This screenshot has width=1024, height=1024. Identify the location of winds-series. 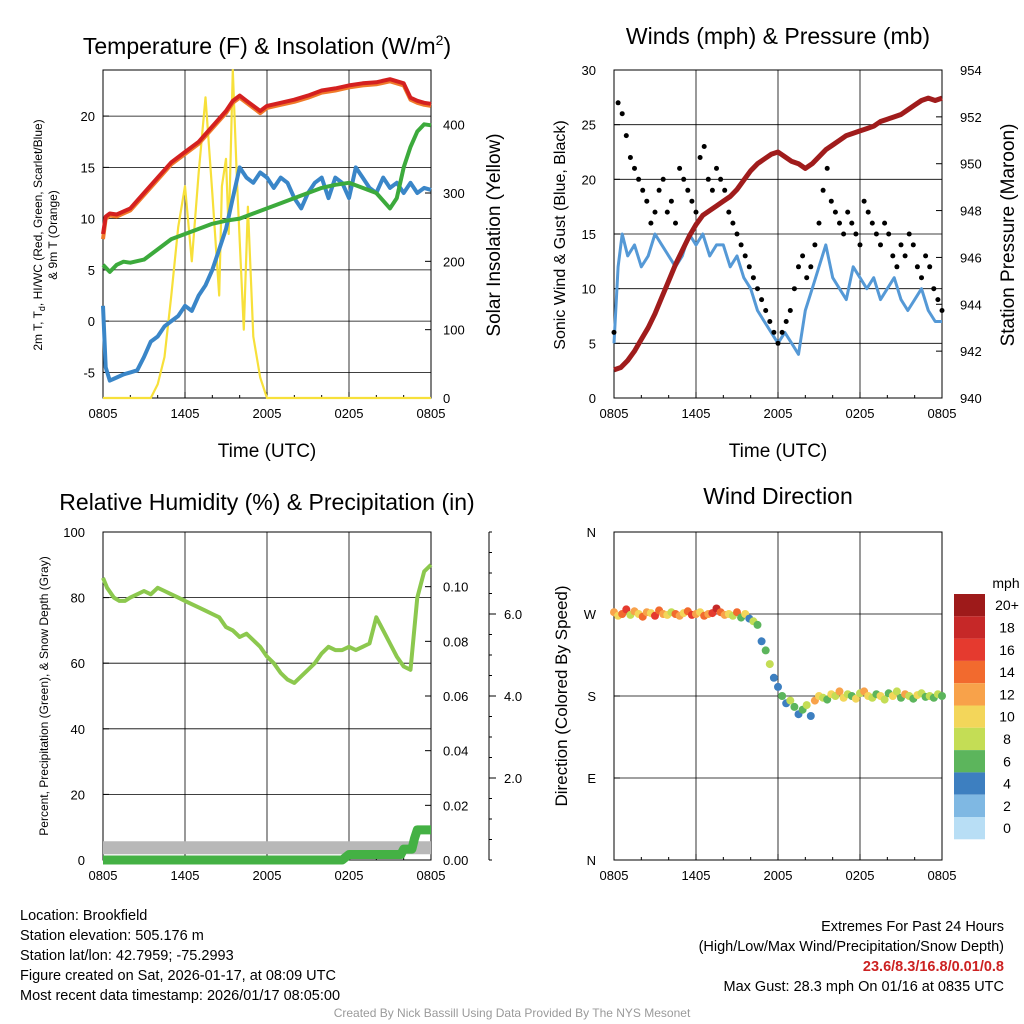
(778, 234).